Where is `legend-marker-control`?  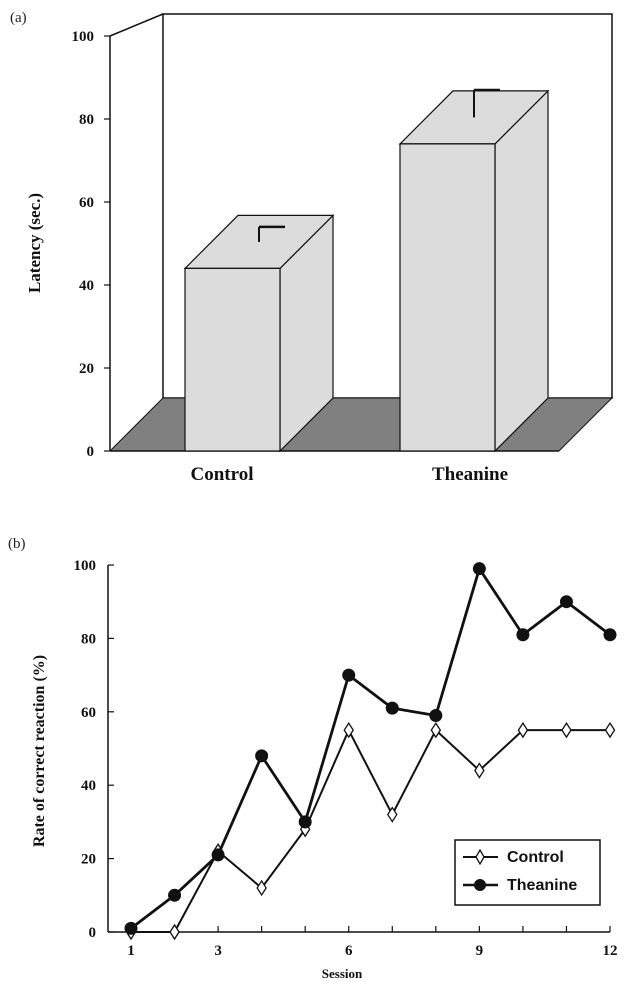 legend-marker-control is located at coordinates (480, 857).